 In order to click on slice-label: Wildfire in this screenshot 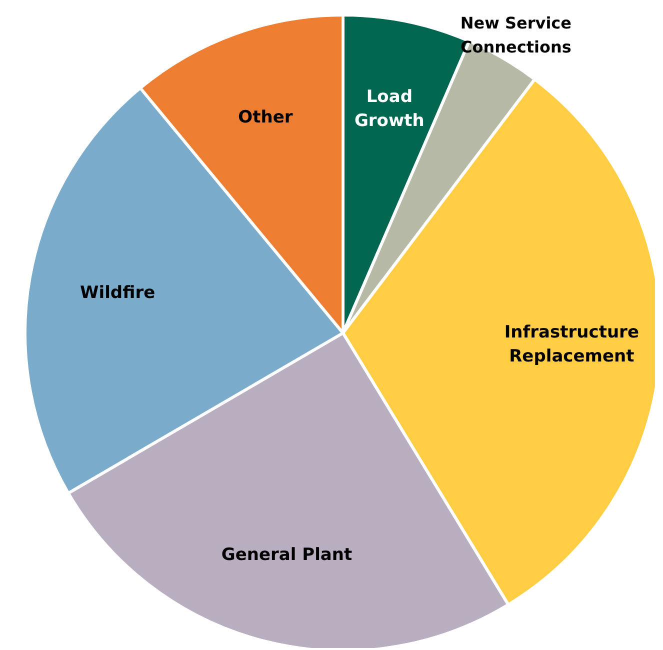, I will do `click(118, 292)`.